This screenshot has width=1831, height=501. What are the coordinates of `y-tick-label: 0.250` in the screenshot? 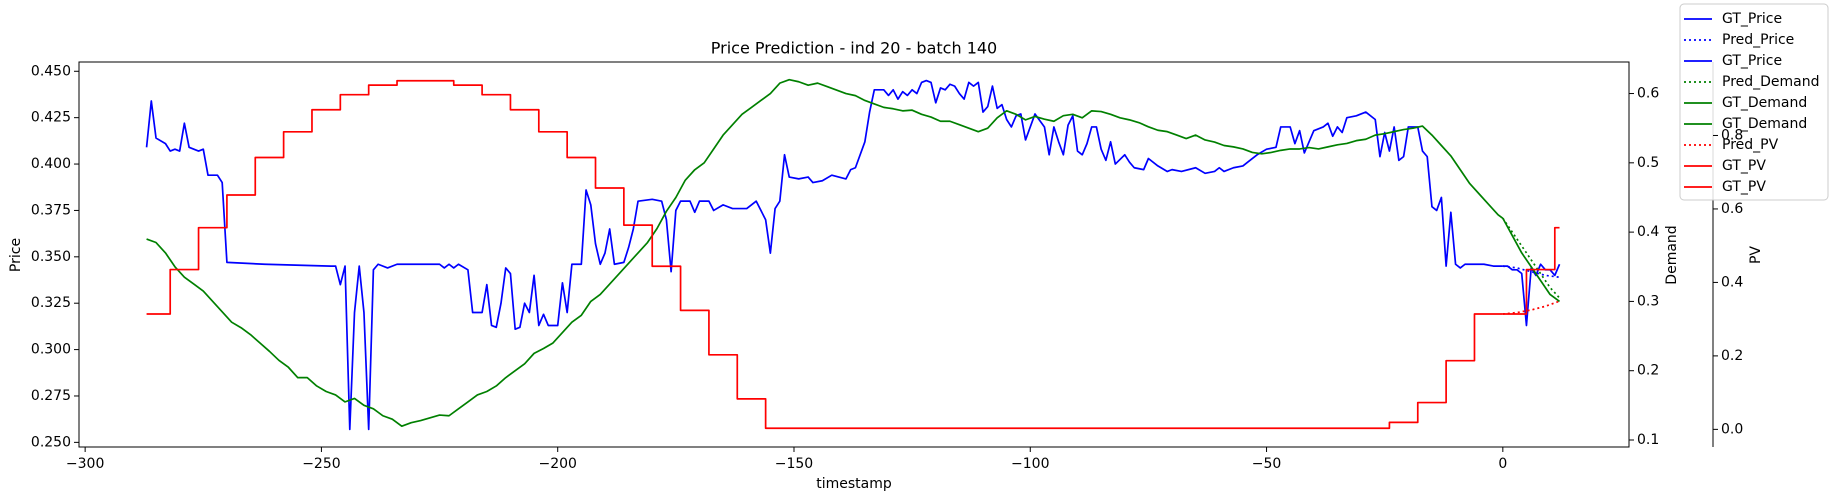 It's located at (51, 442).